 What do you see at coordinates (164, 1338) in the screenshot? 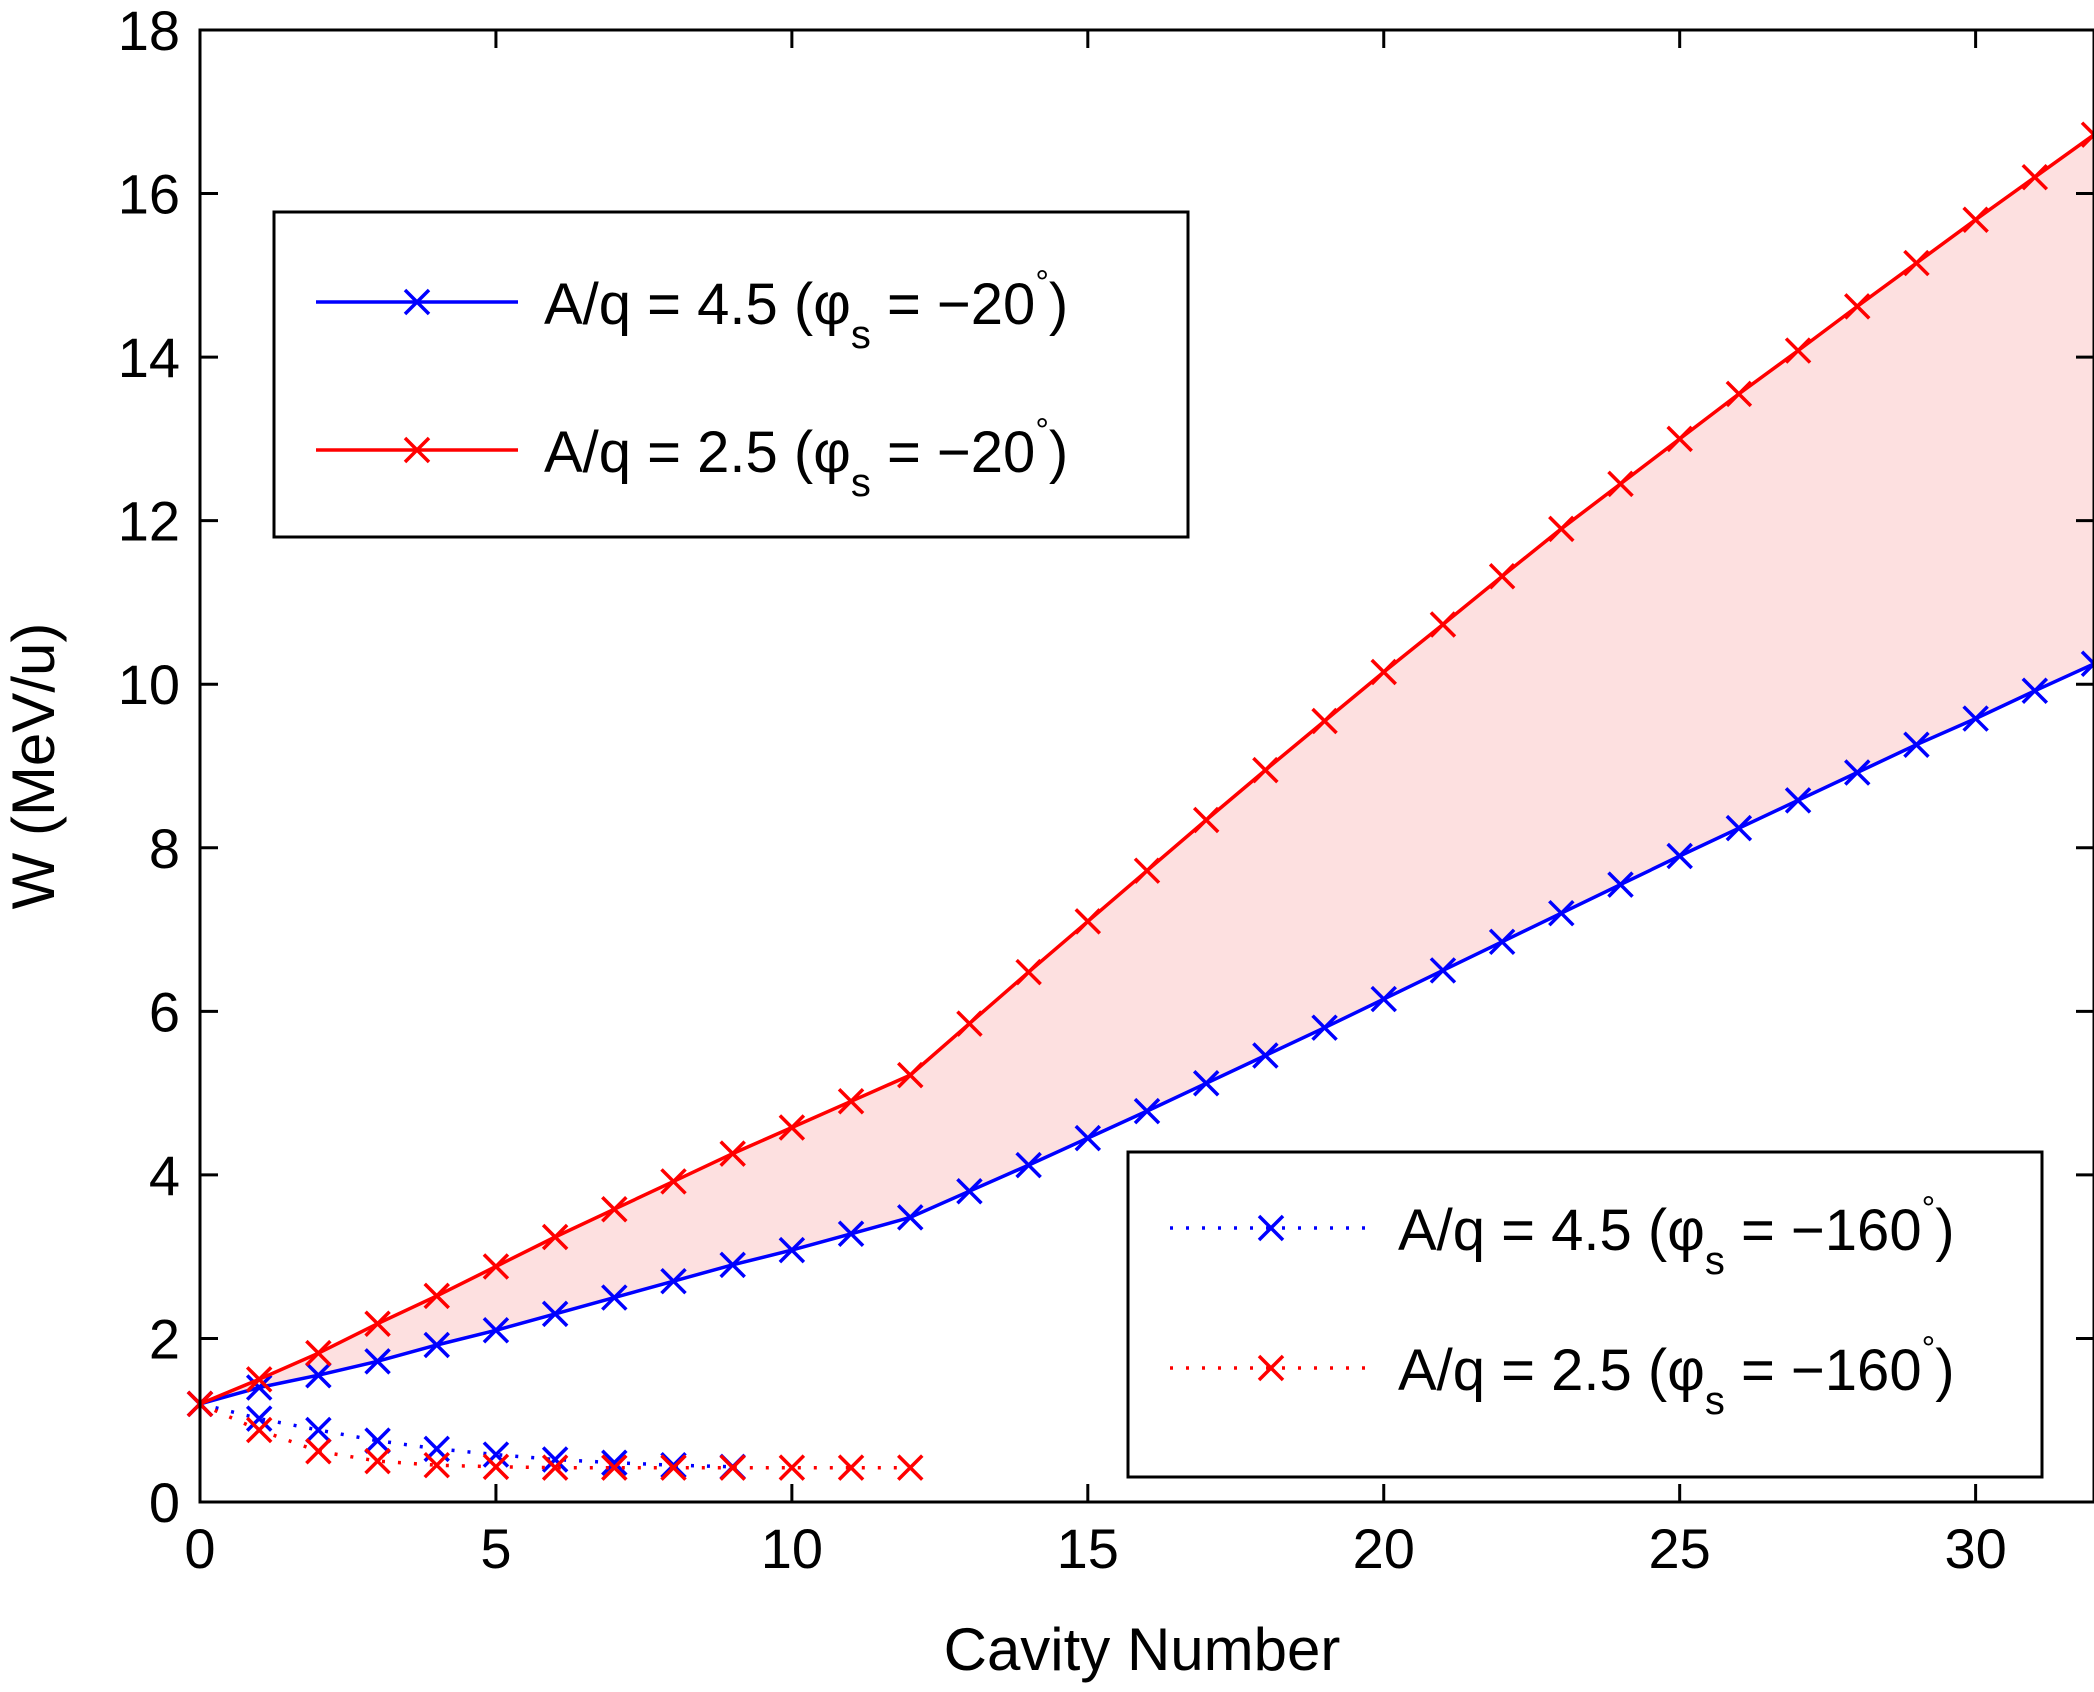
I see `y-tick-label: 2` at bounding box center [164, 1338].